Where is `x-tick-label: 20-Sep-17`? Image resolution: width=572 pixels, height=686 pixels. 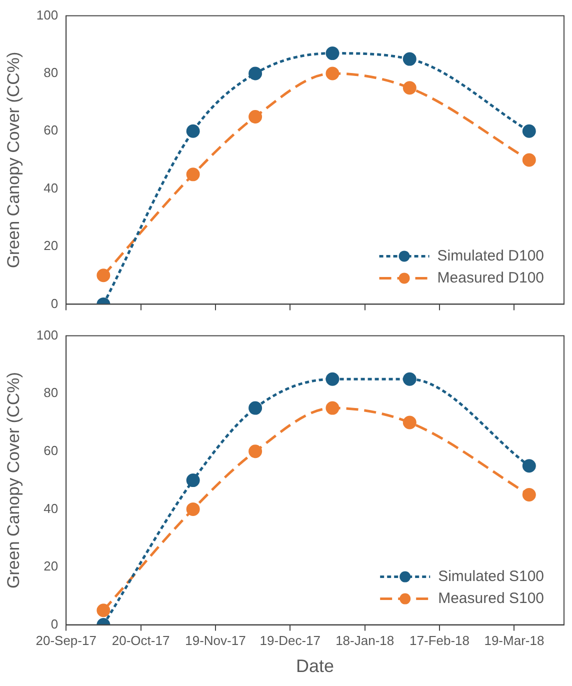
x-tick-label: 20-Sep-17 is located at coordinates (66, 640).